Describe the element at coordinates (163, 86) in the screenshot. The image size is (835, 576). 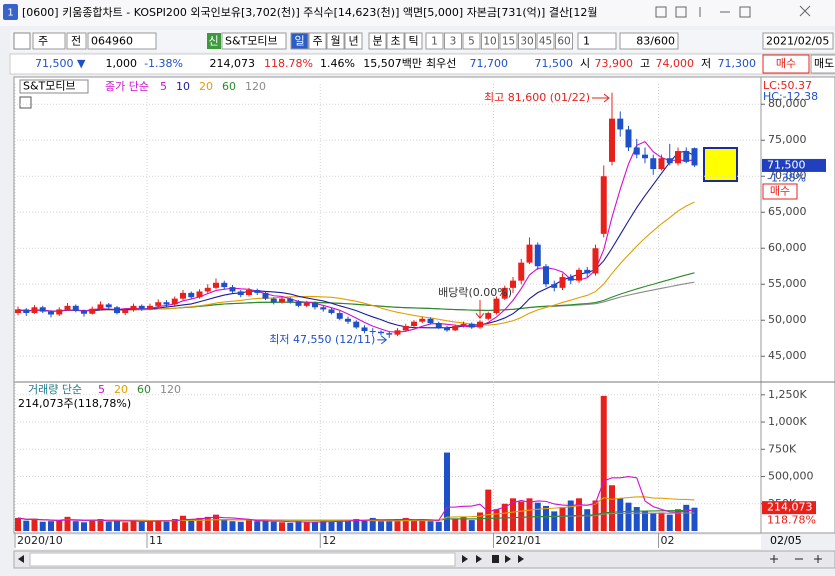
I see `price-legend-period: 5` at that location.